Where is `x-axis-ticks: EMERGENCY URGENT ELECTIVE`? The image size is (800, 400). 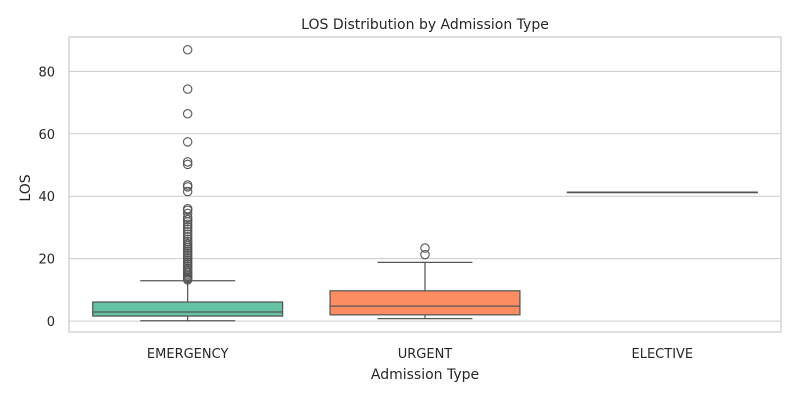 x-axis-ticks: EMERGENCY URGENT ELECTIVE is located at coordinates (420, 354).